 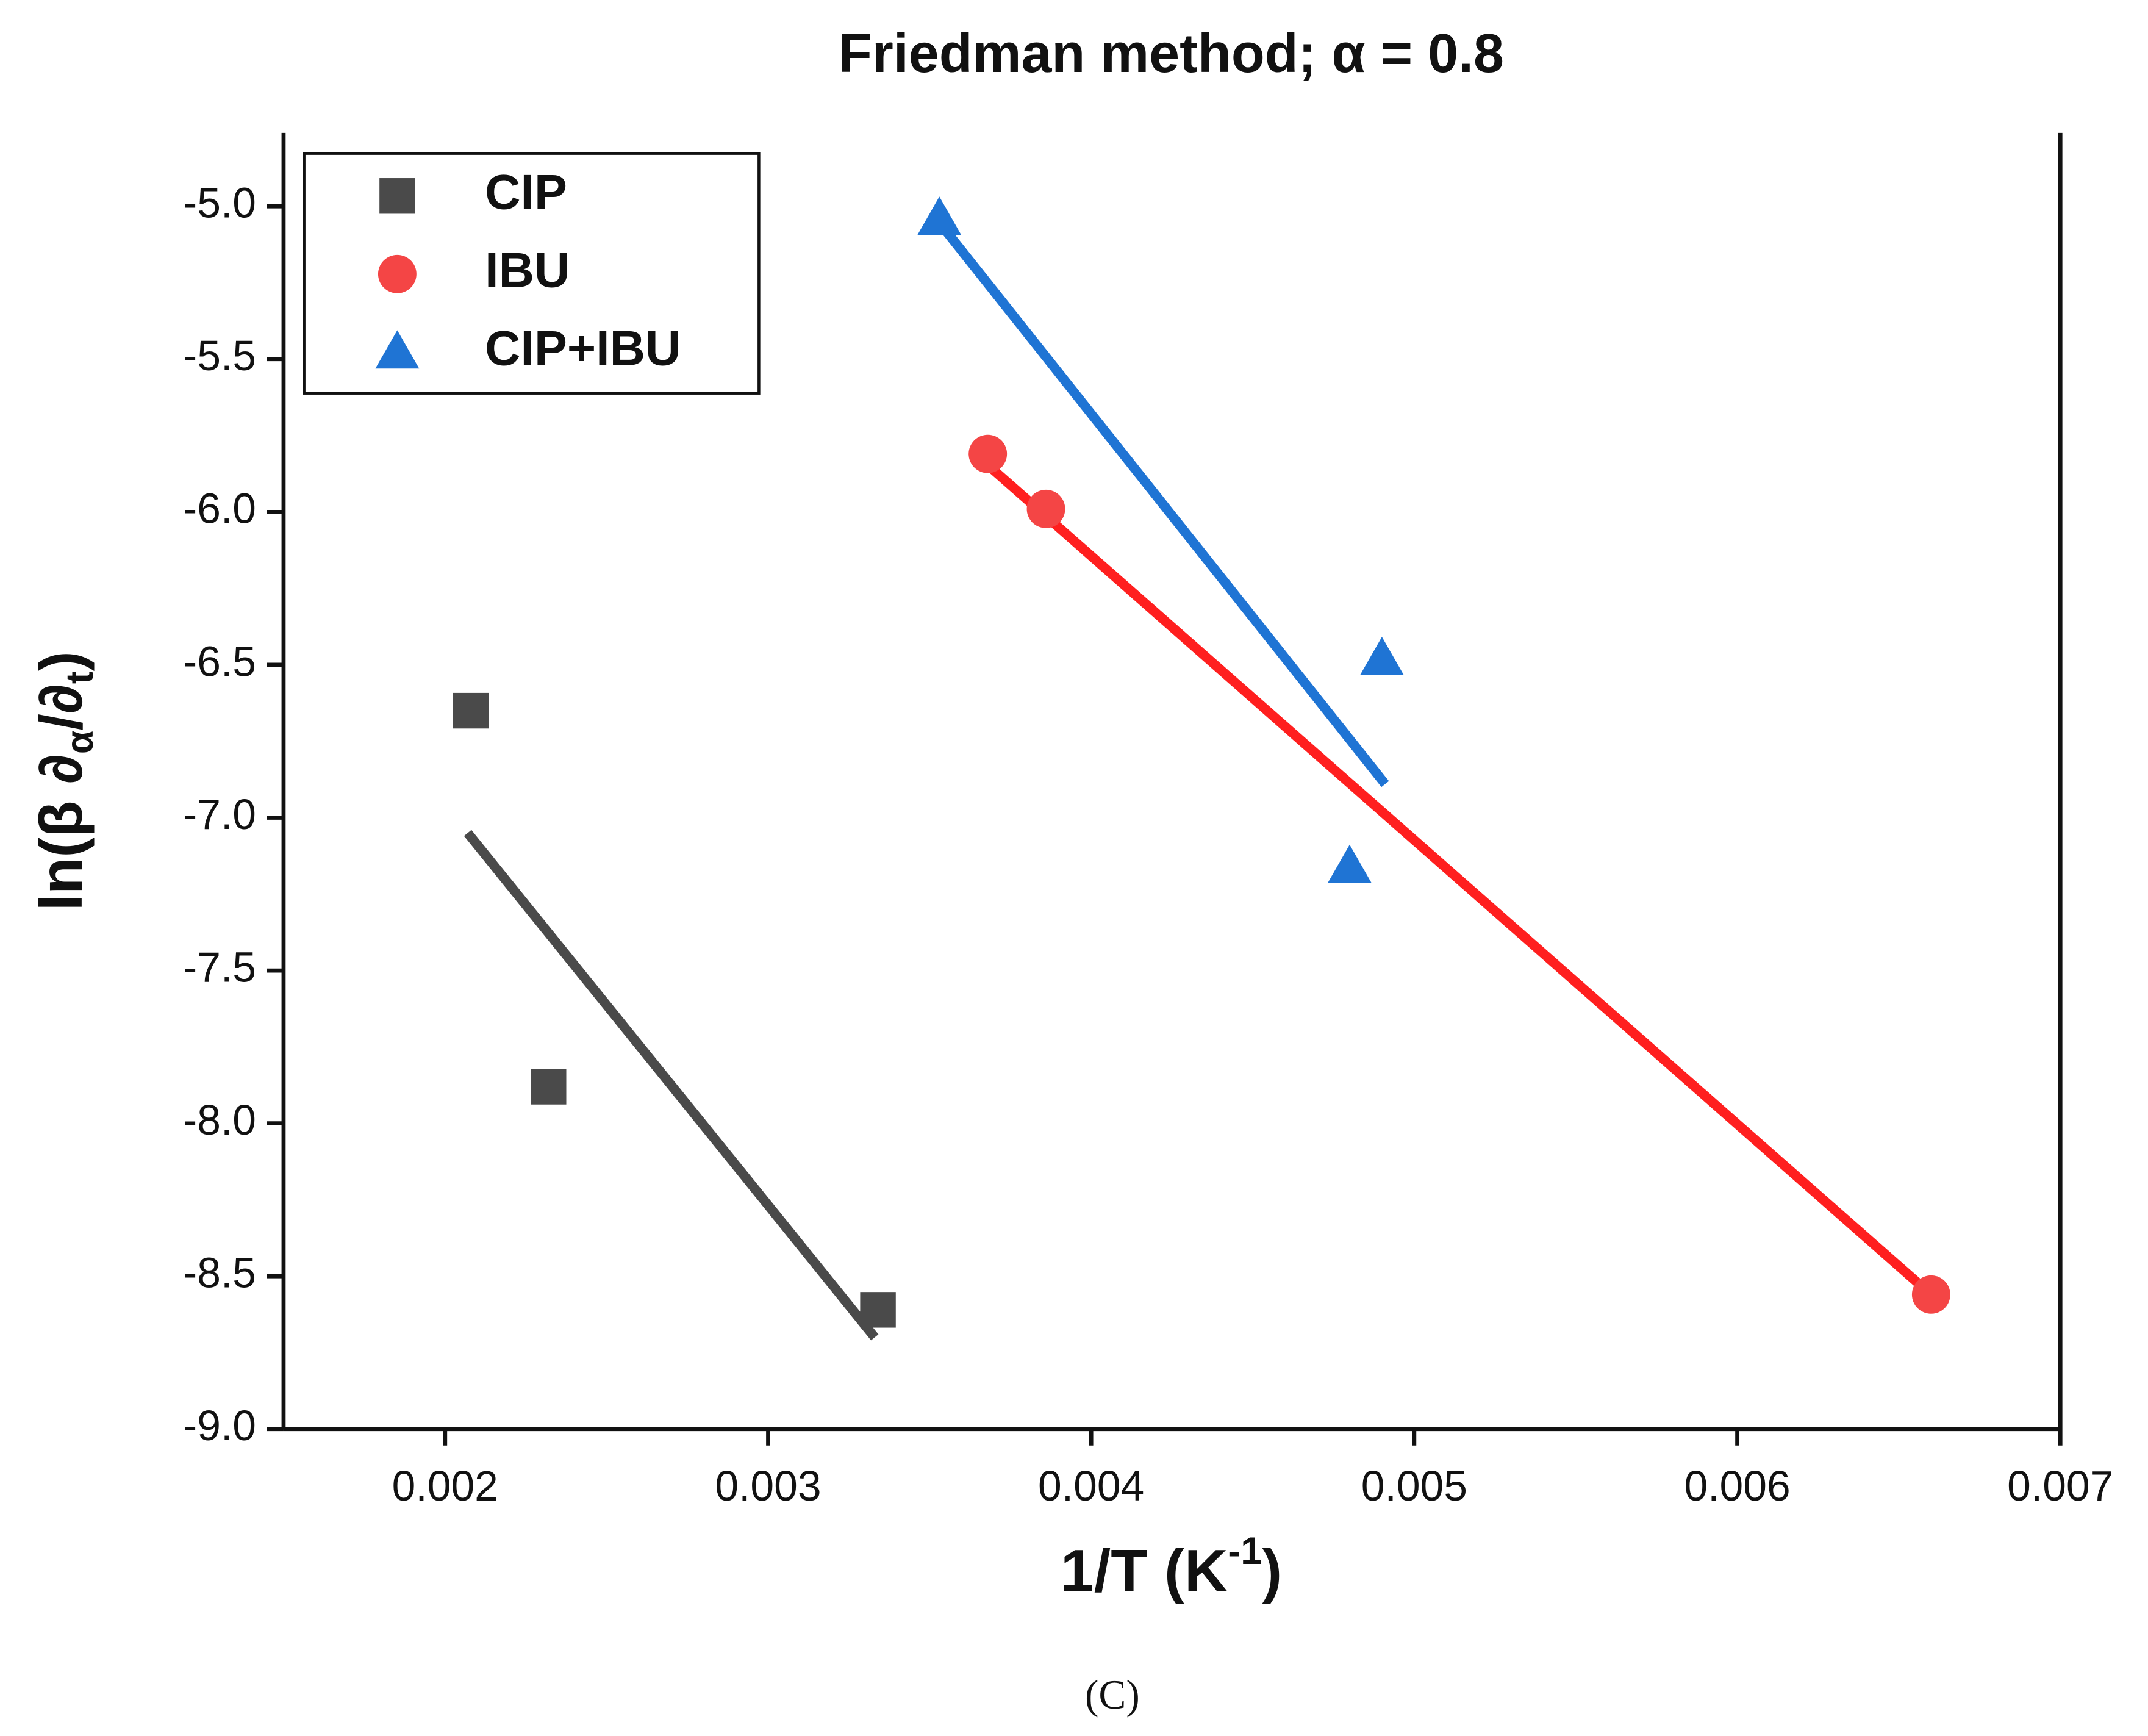 What do you see at coordinates (219, 1426) in the screenshot?
I see `y-tick-label: -9.0` at bounding box center [219, 1426].